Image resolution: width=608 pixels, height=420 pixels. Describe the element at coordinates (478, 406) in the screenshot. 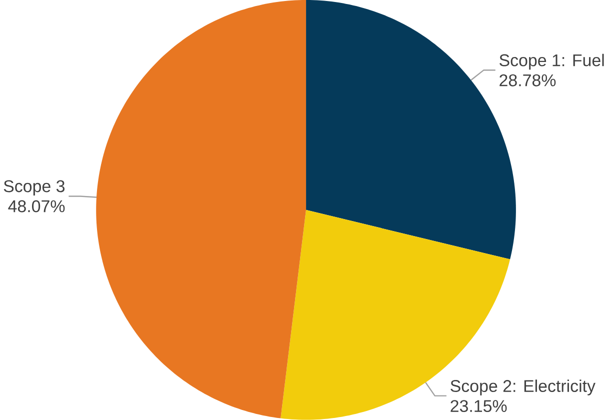

I see `data-label: 23.15%` at that location.